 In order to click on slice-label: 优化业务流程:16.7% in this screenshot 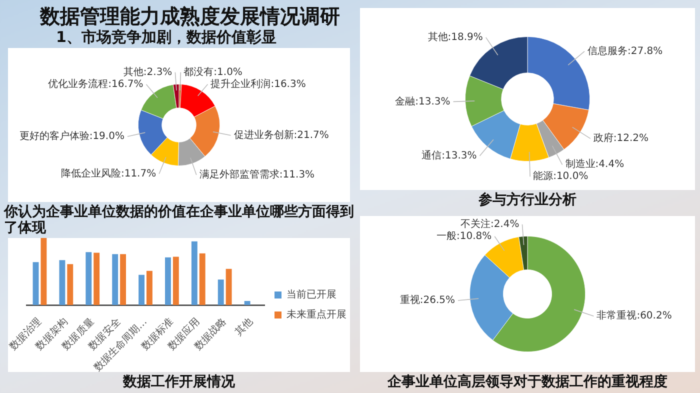, I will do `click(96, 84)`.